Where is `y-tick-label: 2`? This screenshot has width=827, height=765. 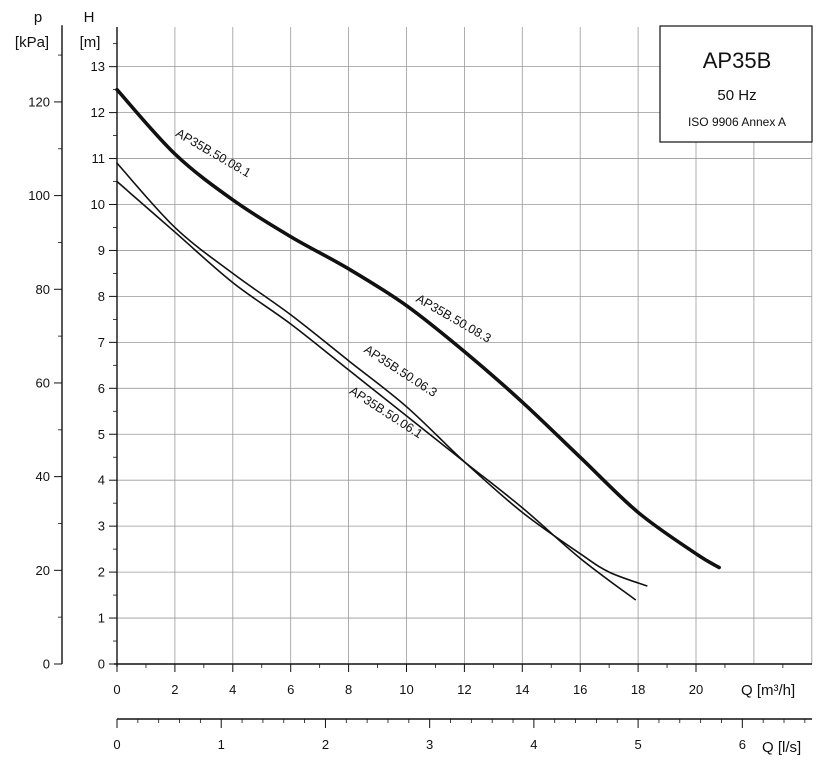 y-tick-label: 2 is located at coordinates (101, 572).